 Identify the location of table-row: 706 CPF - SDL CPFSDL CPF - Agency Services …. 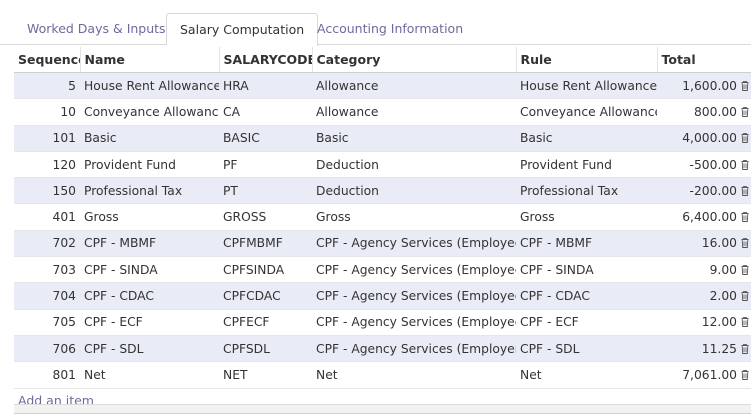
(382, 349).